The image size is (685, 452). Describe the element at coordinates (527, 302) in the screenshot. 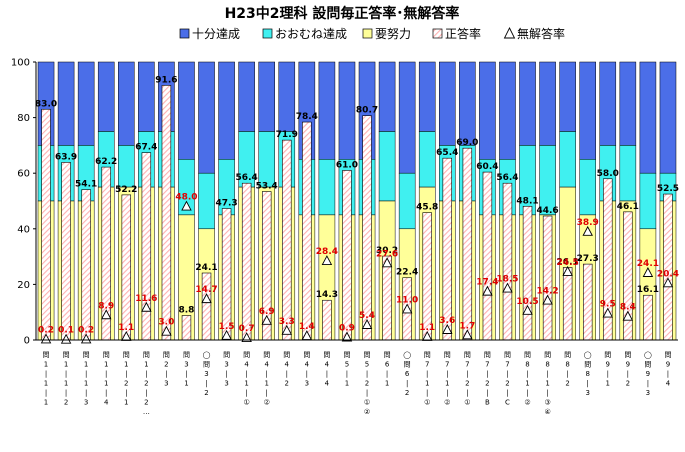

I see `noanswer-rate-label: 10.5` at that location.